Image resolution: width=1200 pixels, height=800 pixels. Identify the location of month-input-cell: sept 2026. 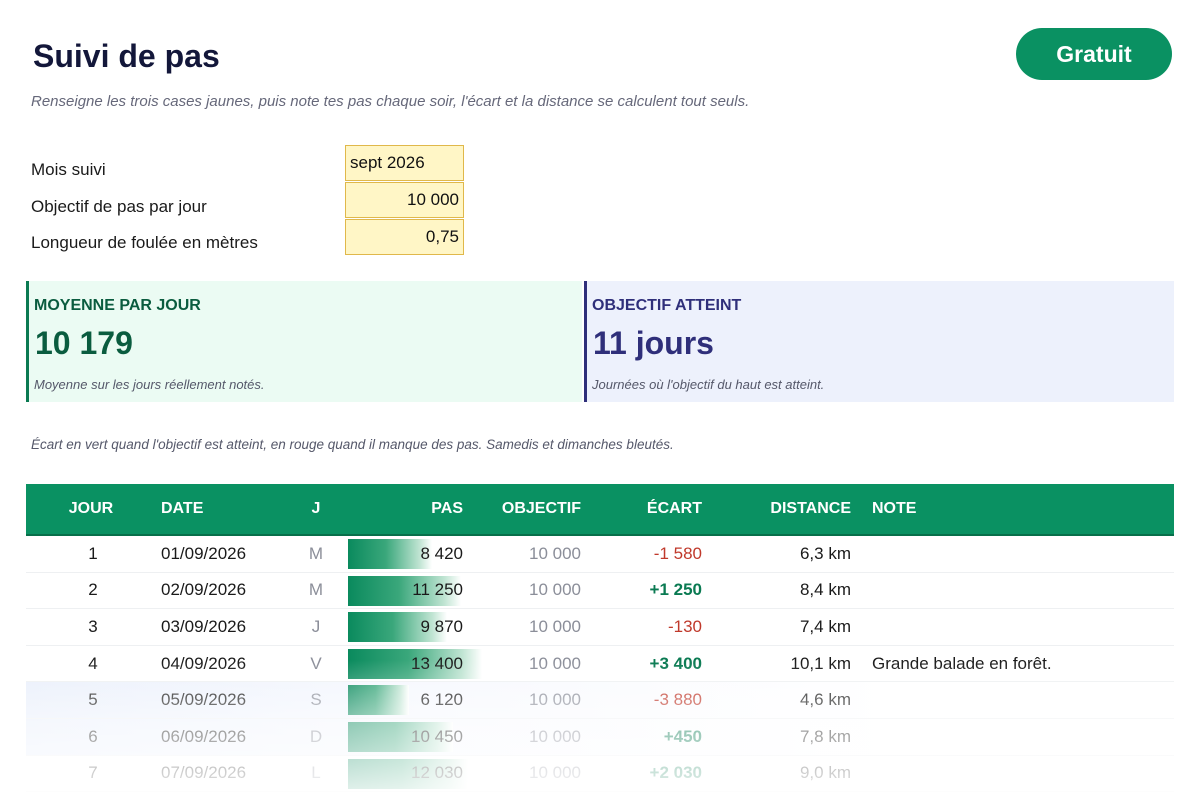
(404, 163).